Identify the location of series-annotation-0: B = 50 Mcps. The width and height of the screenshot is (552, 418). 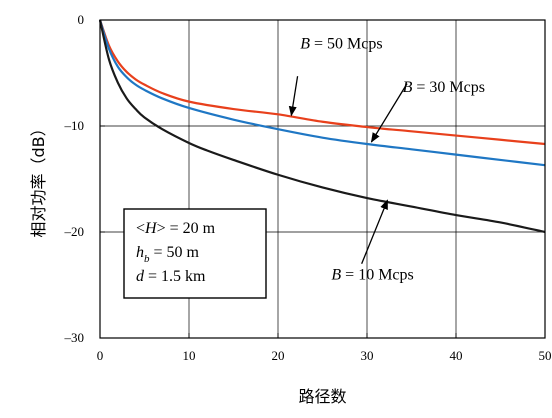
(341, 44).